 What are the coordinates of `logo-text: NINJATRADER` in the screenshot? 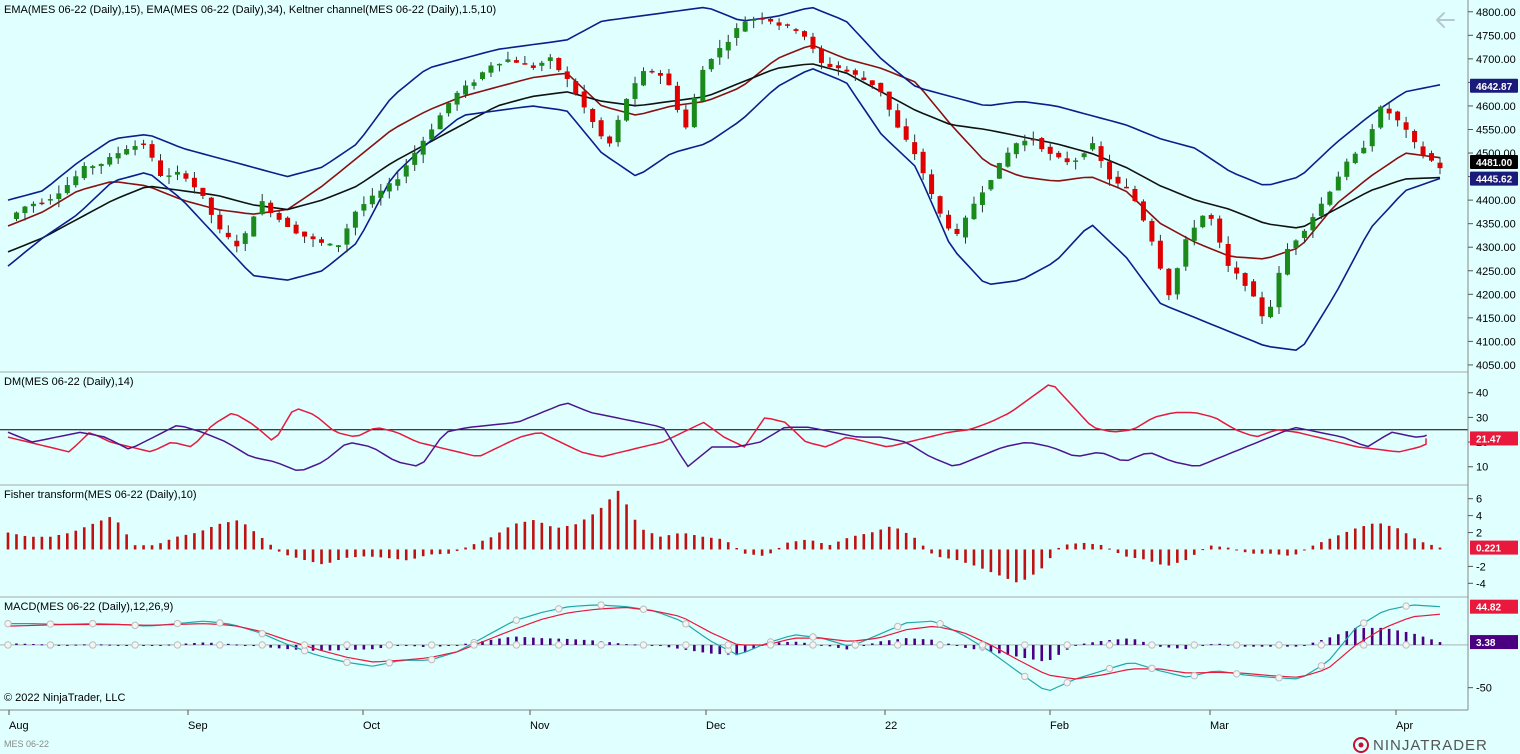 It's located at (1430, 745).